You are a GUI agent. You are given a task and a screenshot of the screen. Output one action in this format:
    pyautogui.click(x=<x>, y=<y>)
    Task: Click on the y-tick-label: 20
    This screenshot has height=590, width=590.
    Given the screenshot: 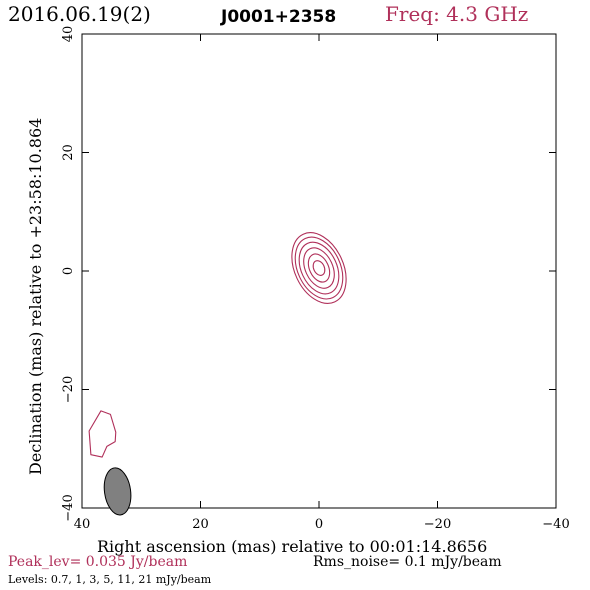 What is the action you would take?
    pyautogui.click(x=68, y=152)
    